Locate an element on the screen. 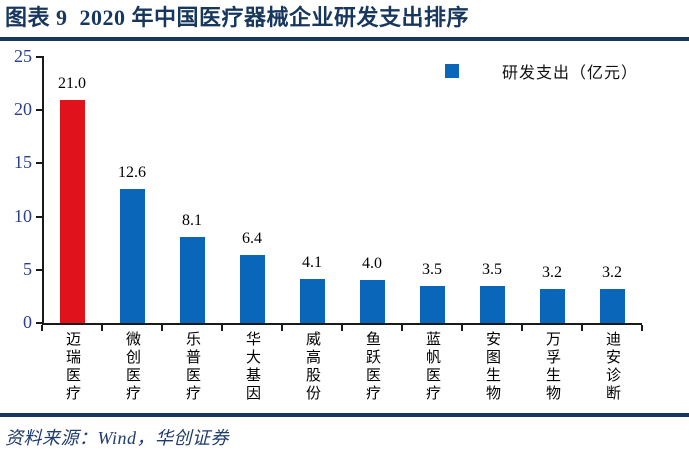 The height and width of the screenshot is (459, 689). legend-label: 研发支出（亿元） is located at coordinates (570, 73).